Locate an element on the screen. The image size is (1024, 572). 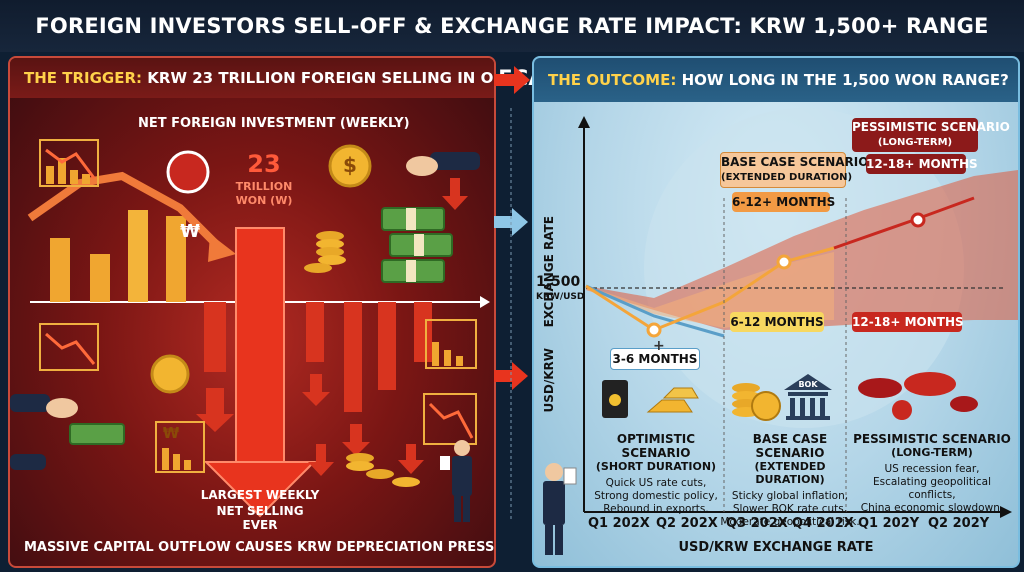
axis-arrowhead is located at coordinates (485, 302).